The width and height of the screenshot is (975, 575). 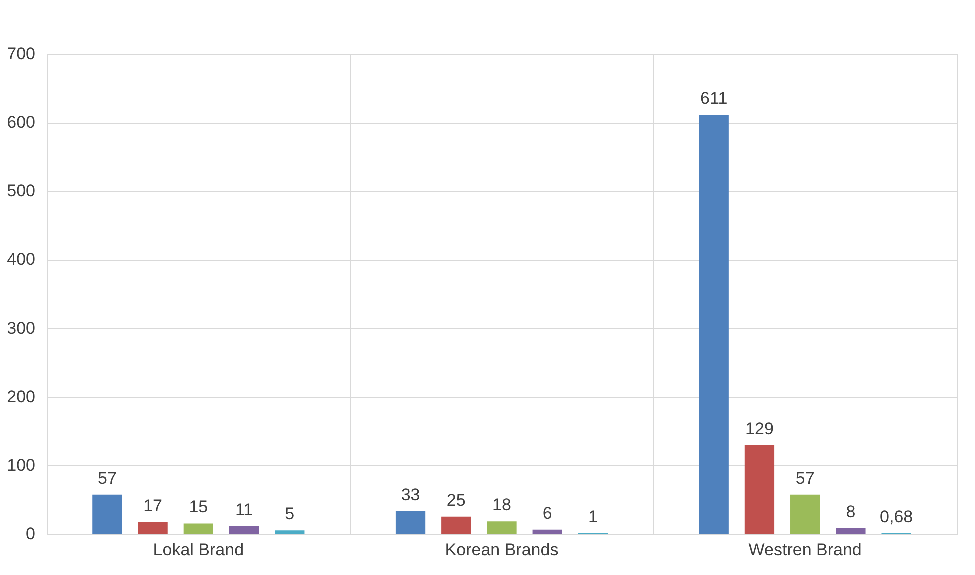 I want to click on data-label: 1, so click(x=593, y=516).